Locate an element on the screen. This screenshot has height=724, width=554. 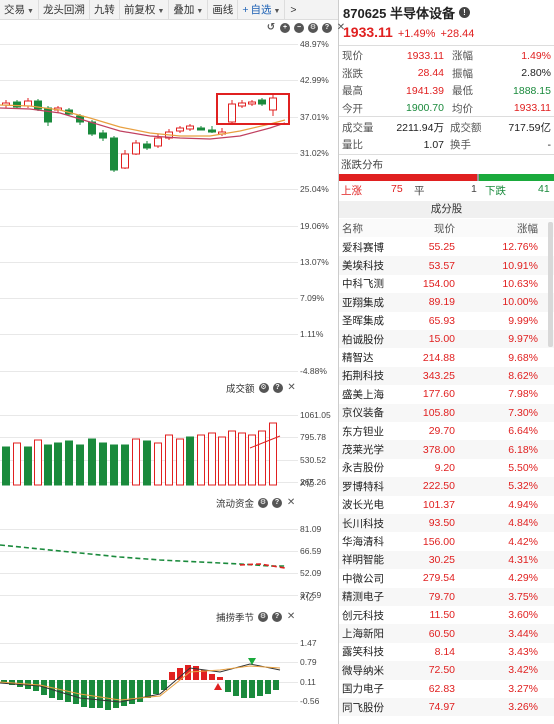
info-icon: ! is located at coordinates (464, 12).